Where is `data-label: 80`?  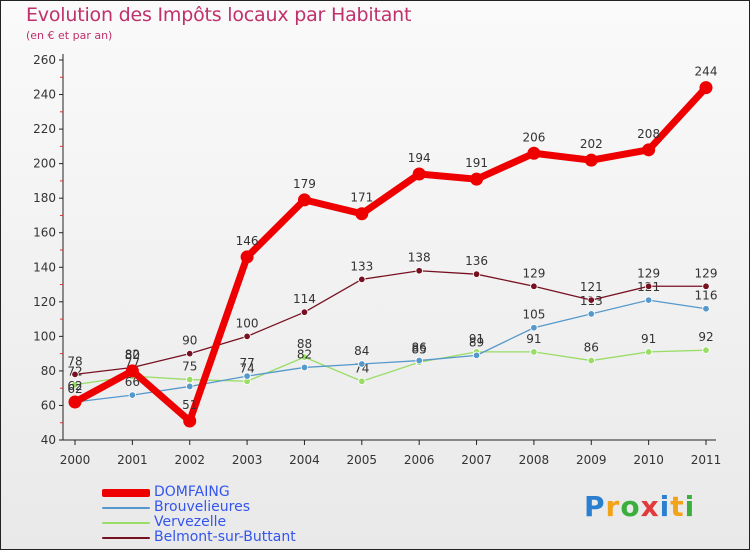
data-label: 80 is located at coordinates (132, 355).